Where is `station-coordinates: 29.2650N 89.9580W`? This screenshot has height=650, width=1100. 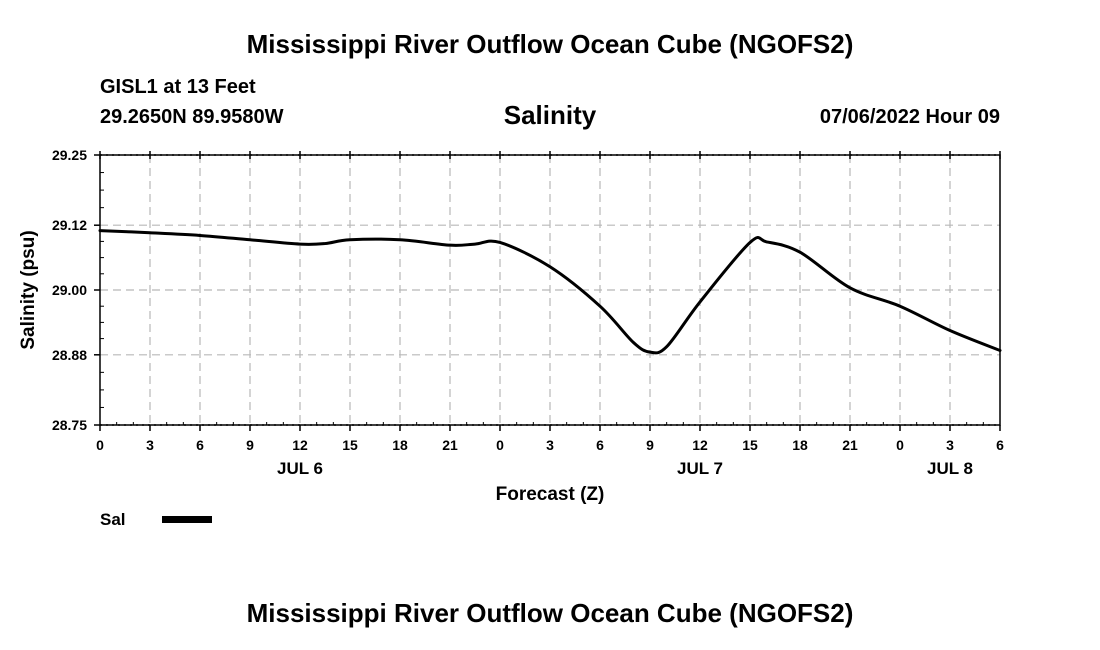 station-coordinates: 29.2650N 89.9580W is located at coordinates (192, 117).